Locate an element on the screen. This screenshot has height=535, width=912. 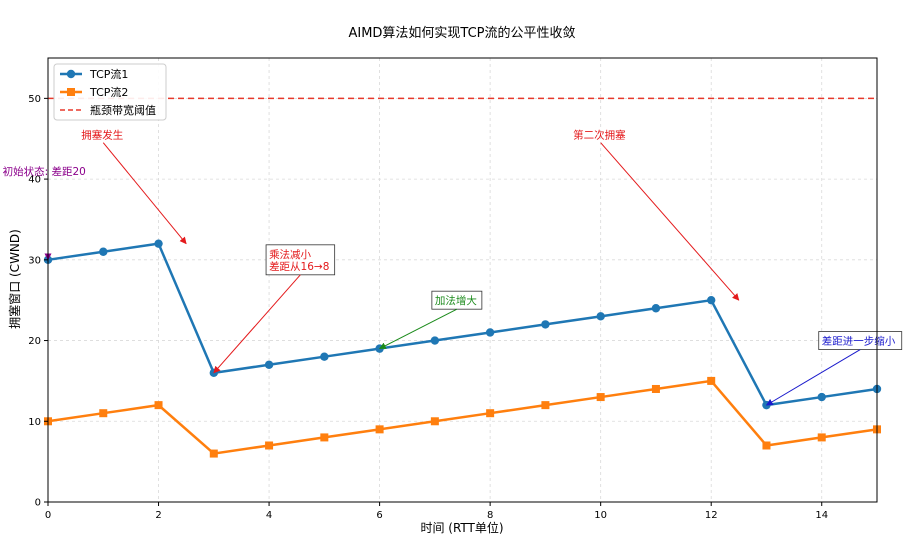
annotation-text: 加法增大 is located at coordinates (456, 300).